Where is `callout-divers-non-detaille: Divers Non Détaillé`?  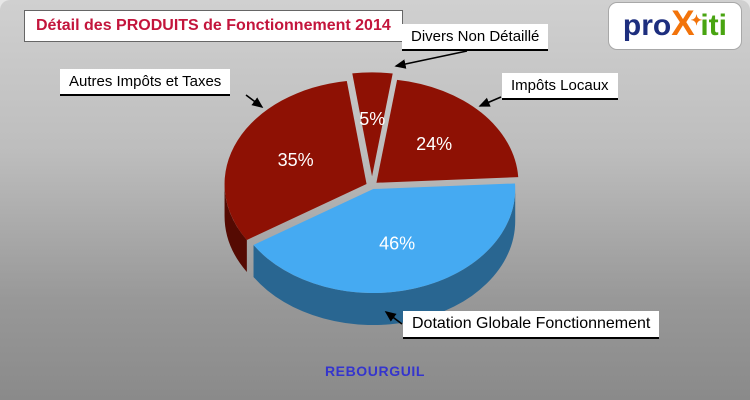 callout-divers-non-detaille: Divers Non Détaillé is located at coordinates (475, 37).